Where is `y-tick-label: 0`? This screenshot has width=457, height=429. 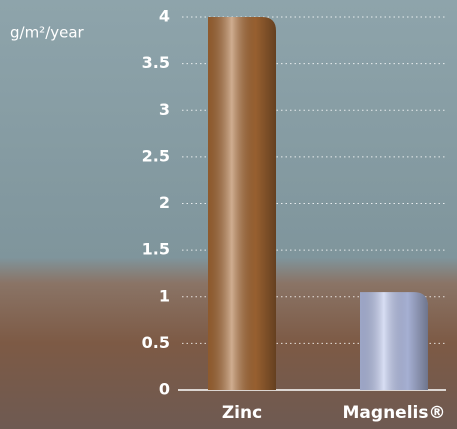 y-tick-label: 0 is located at coordinates (164, 389).